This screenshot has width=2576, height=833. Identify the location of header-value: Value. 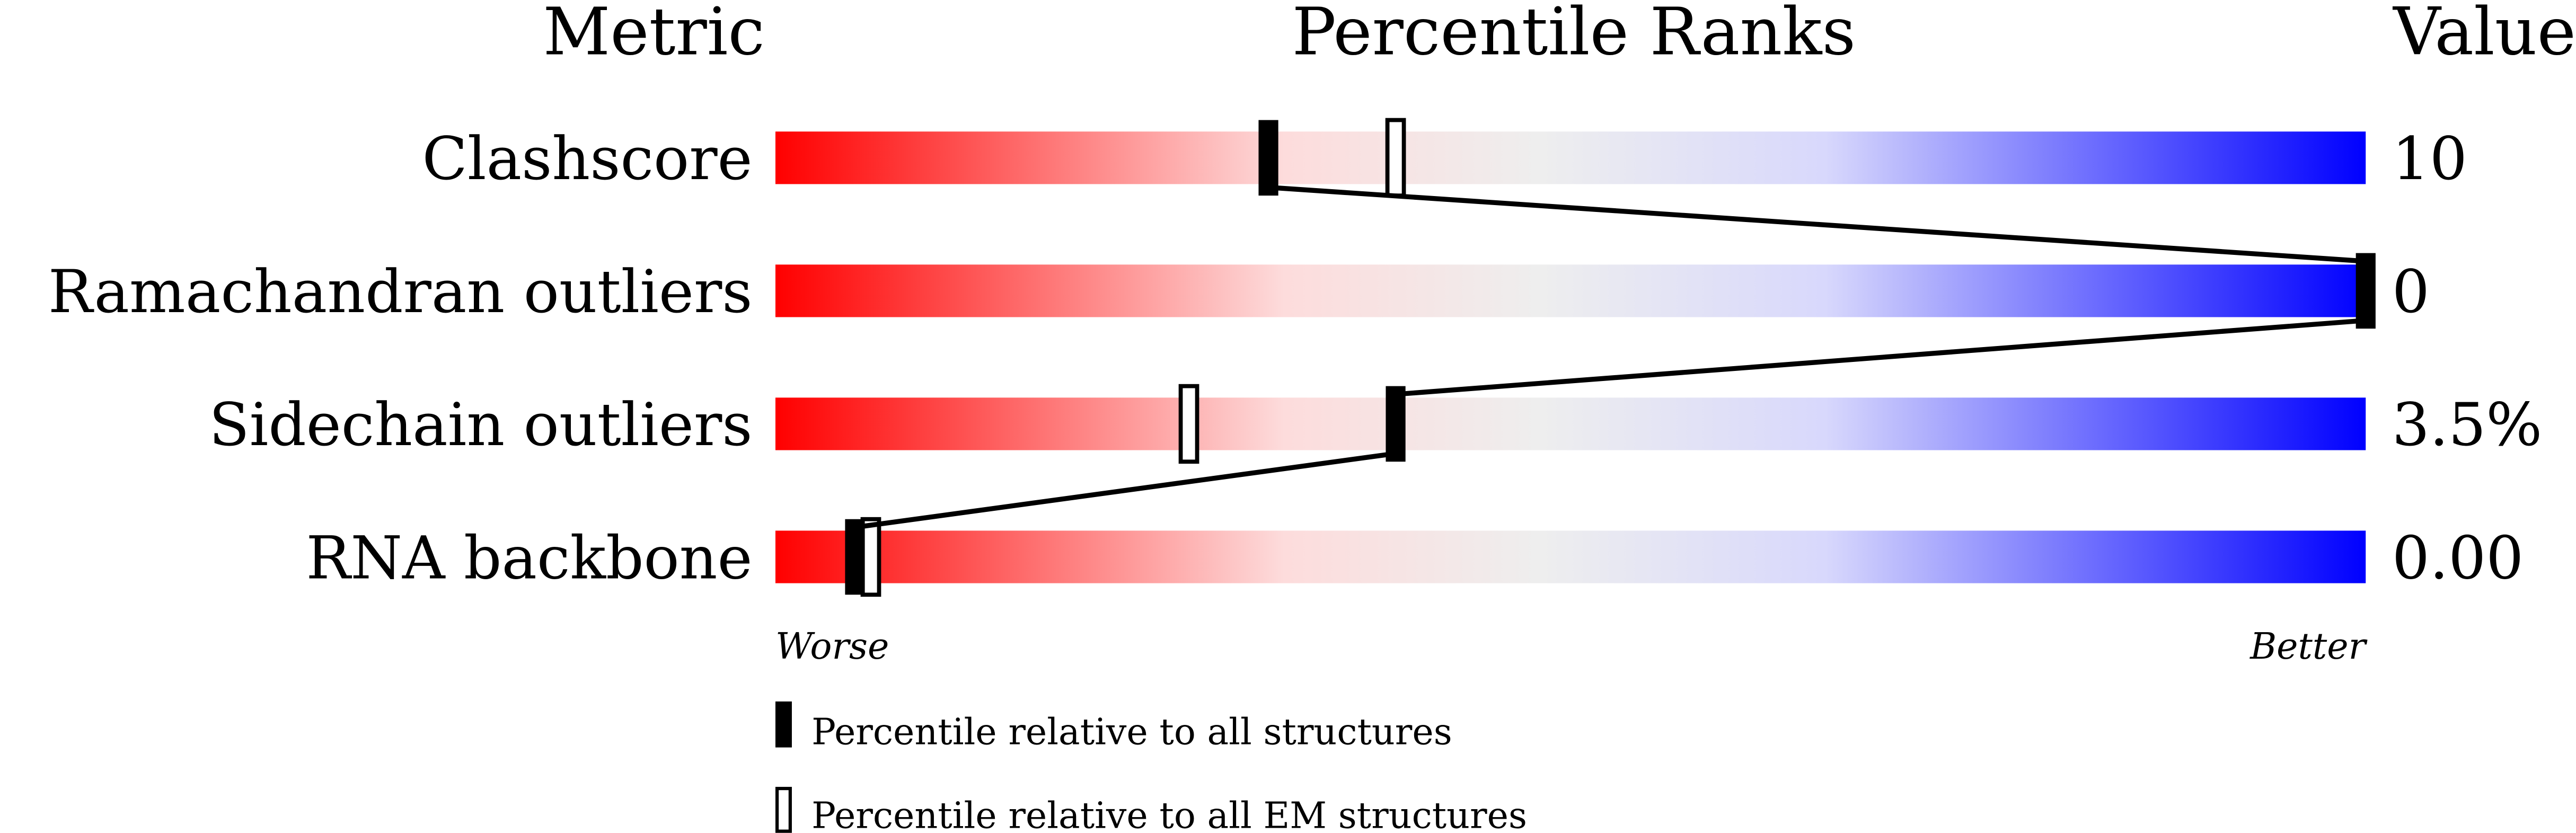
(2484, 35).